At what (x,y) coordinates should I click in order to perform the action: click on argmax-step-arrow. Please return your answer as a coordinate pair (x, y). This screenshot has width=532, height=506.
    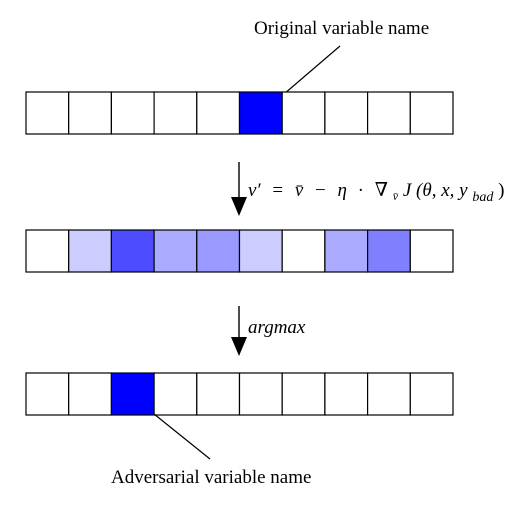
    Looking at the image, I should click on (239, 331).